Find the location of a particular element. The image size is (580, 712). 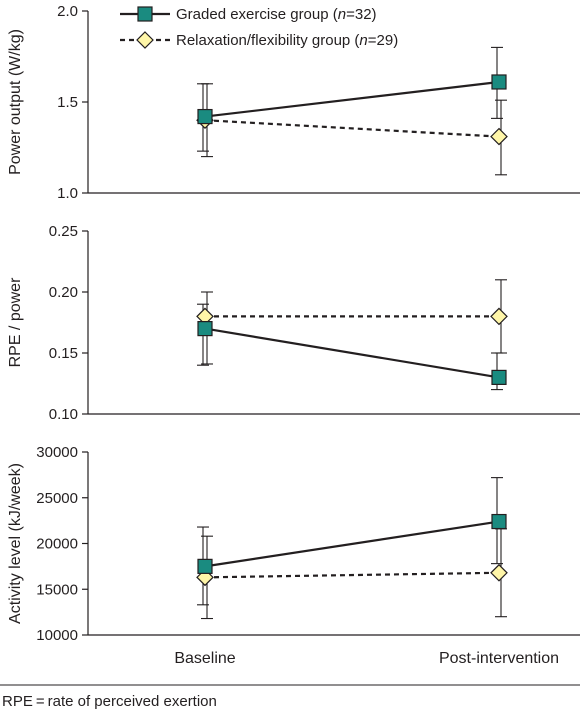

legend-graded-marker is located at coordinates (145, 14).